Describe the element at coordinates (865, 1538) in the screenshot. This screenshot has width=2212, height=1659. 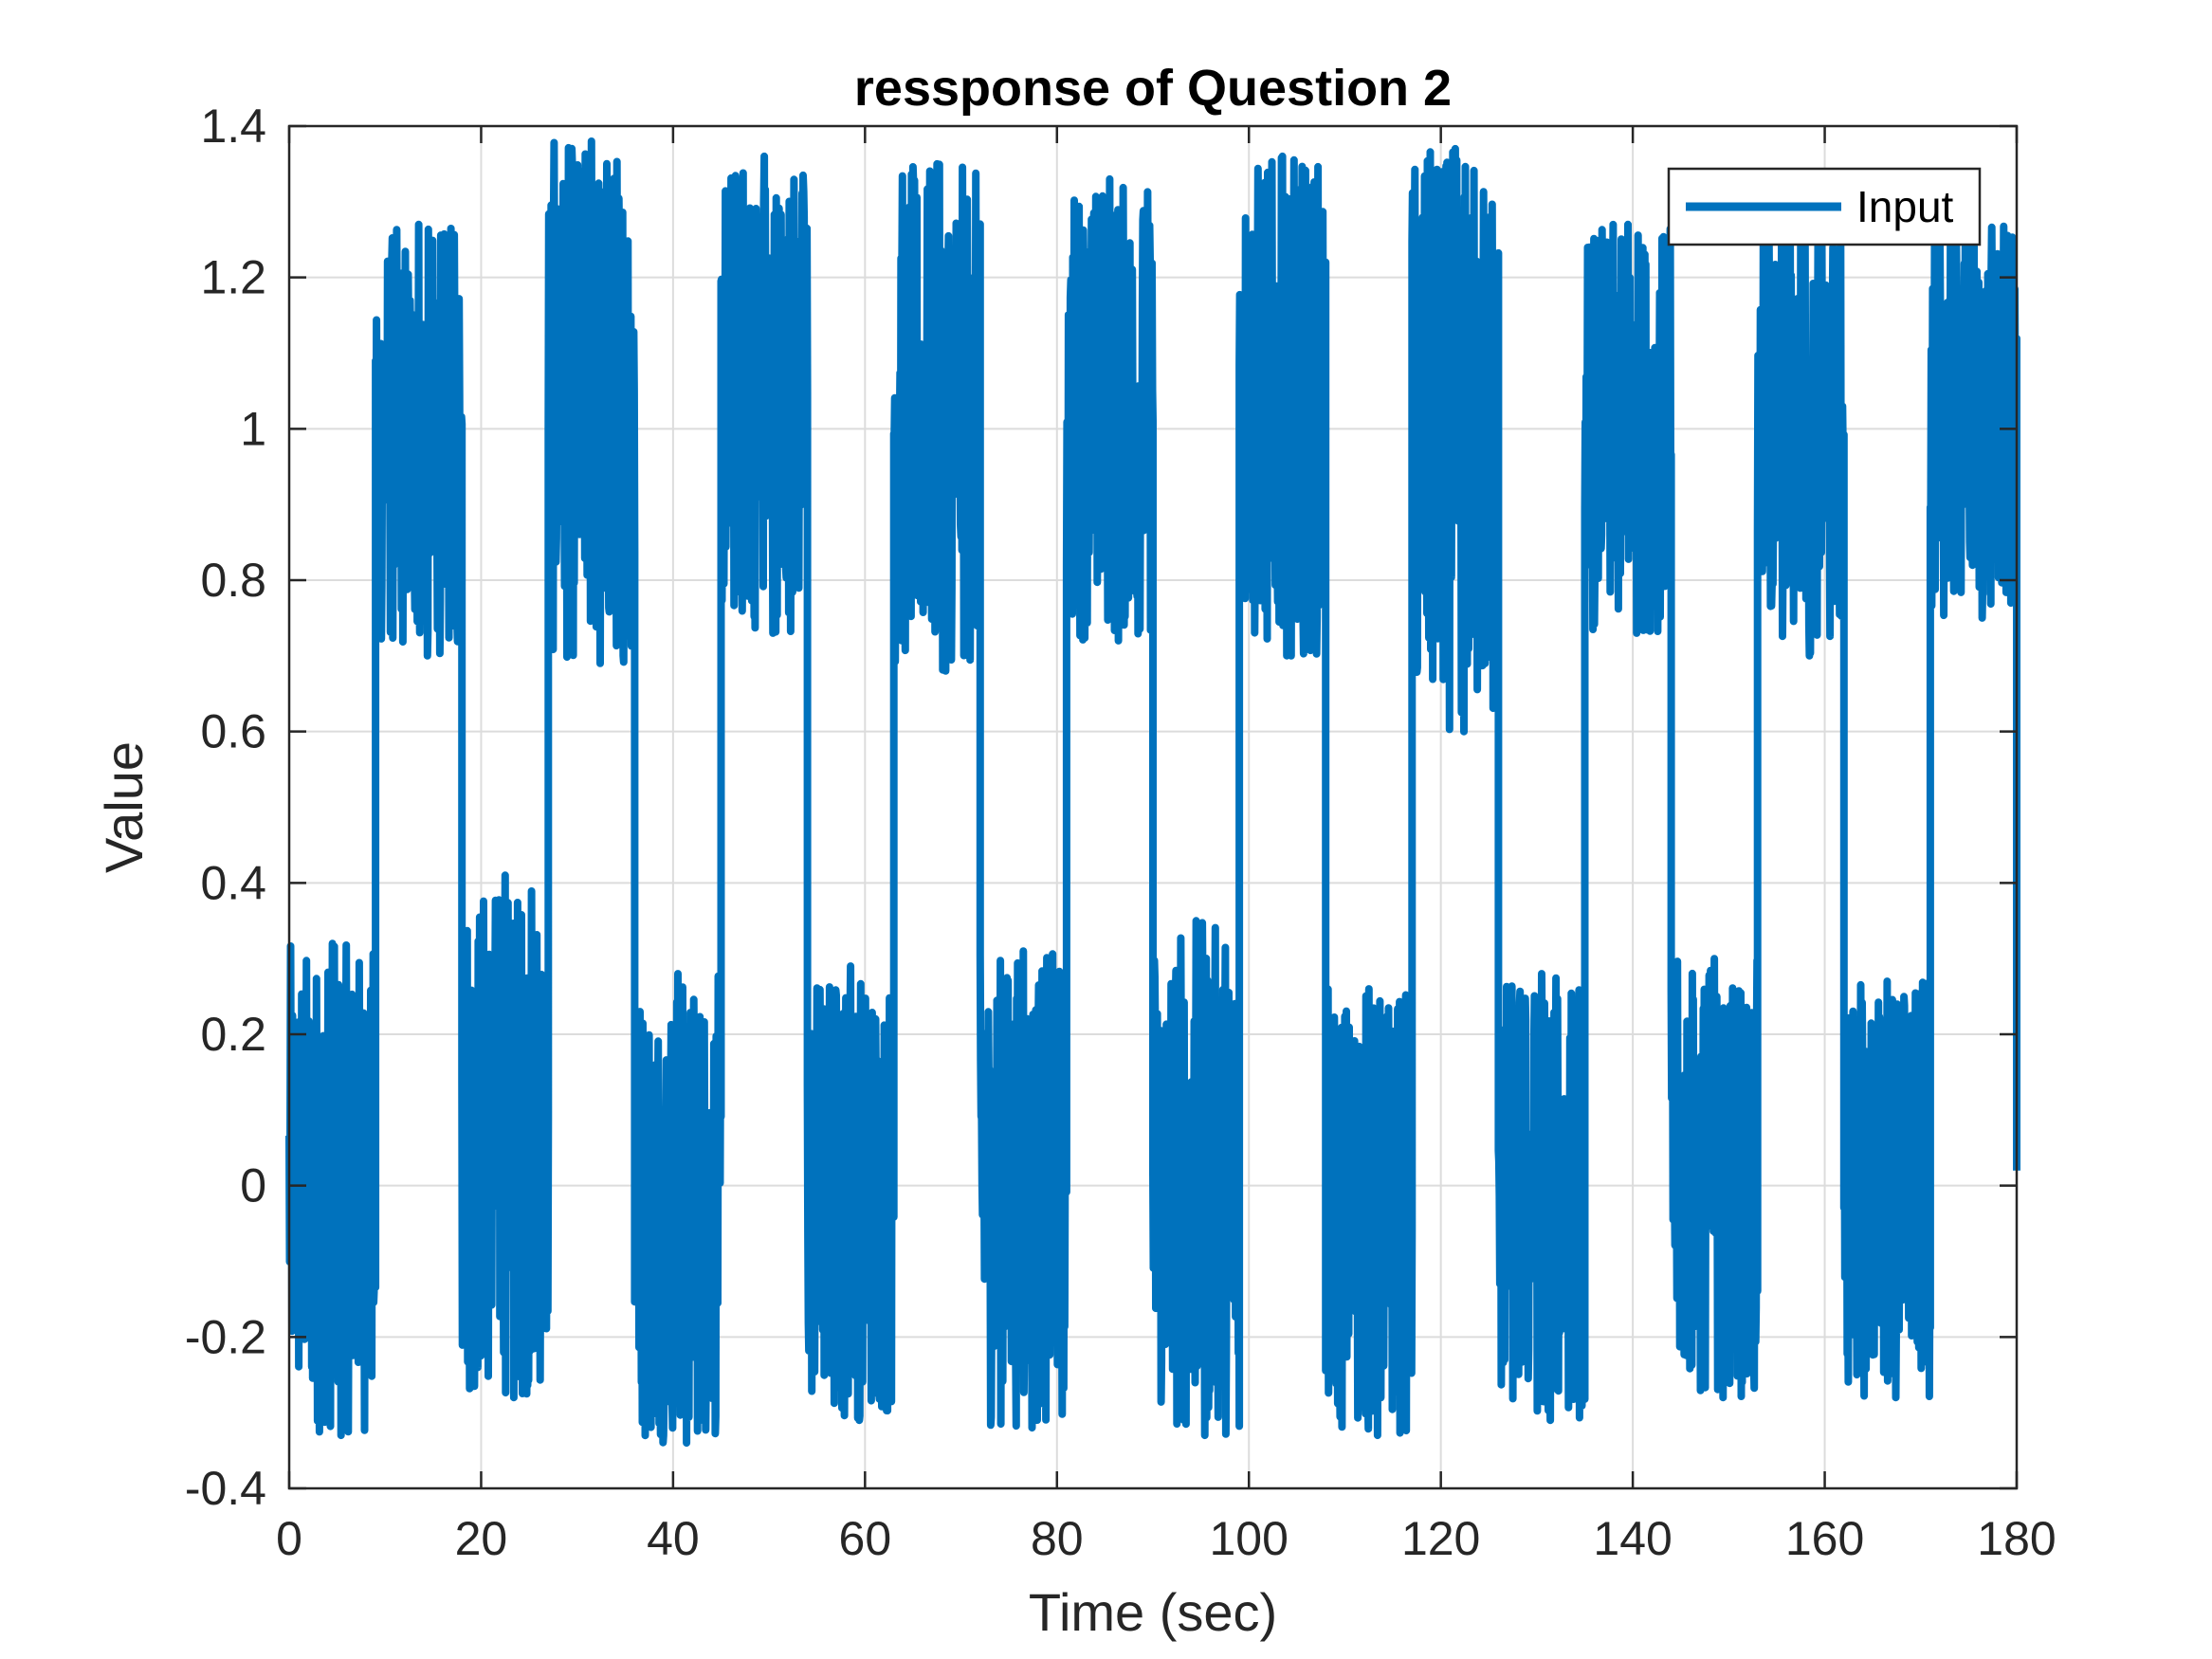
I see `x-tick-label: 60` at that location.